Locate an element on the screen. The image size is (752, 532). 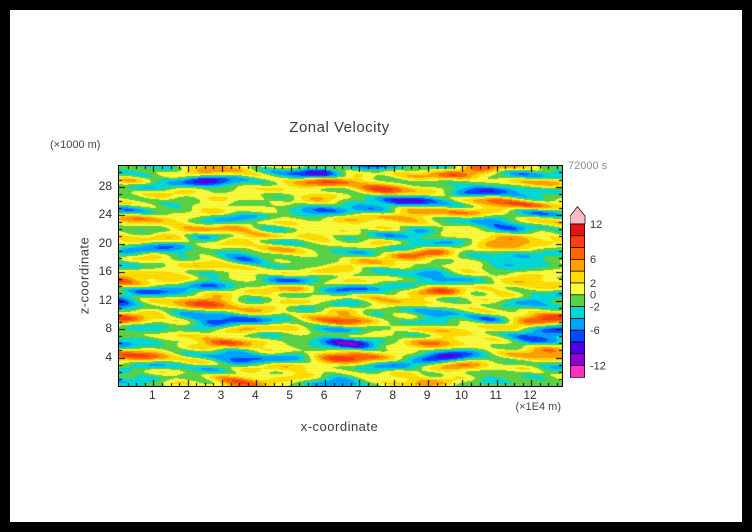
x-tick-label: 11 is located at coordinates (495, 395).